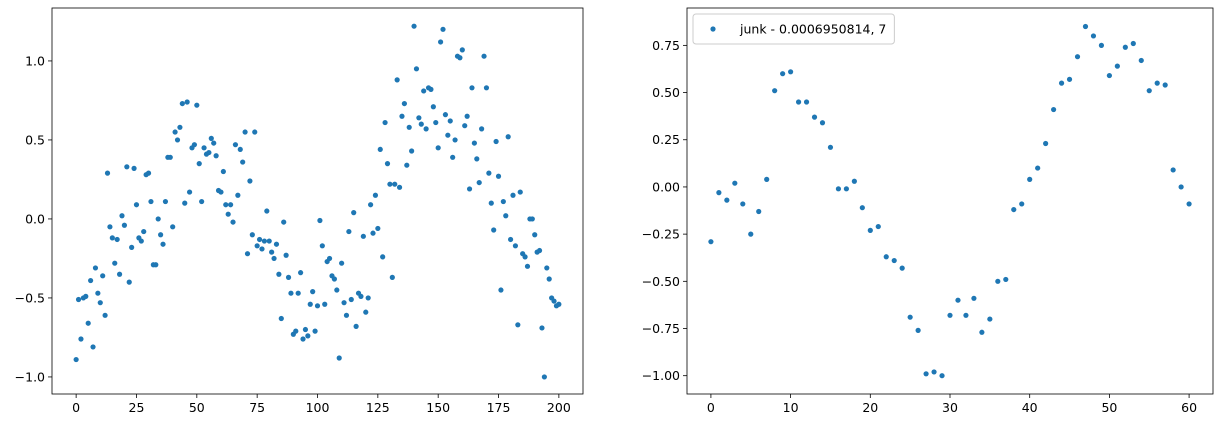 This screenshot has height=432, width=1225. Describe the element at coordinates (30, 297) in the screenshot. I see `y-tick-label: −0.5` at that location.